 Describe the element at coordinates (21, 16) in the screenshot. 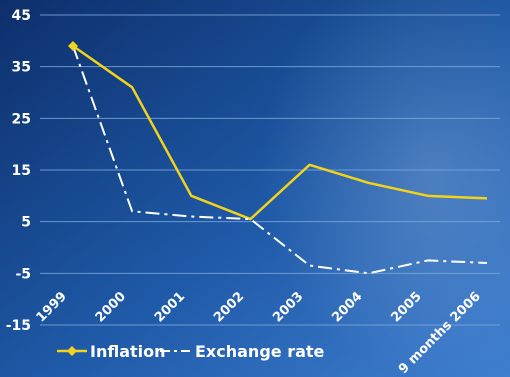

I see `y-tick-label: 45` at that location.